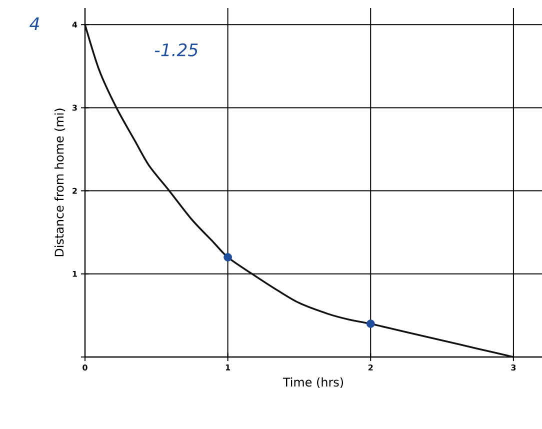 This screenshot has height=429, width=542. What do you see at coordinates (34, 23) in the screenshot?
I see `text: 4` at bounding box center [34, 23].